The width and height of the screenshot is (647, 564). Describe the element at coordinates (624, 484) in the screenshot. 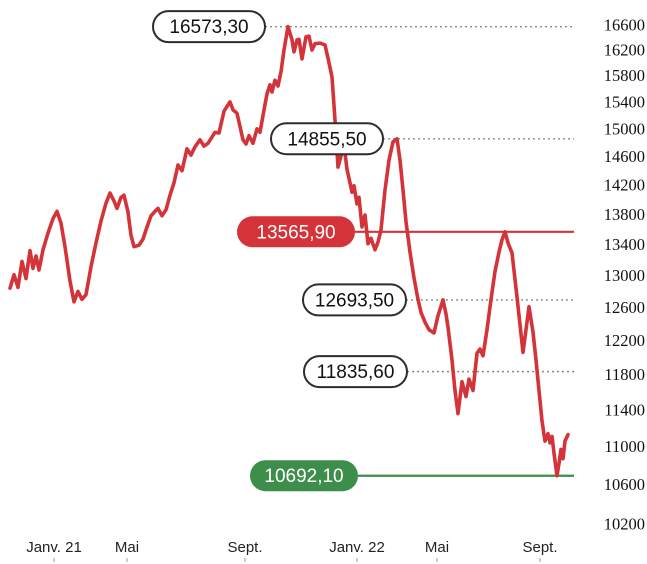

I see `y-axis-tick-label: 10600` at that location.